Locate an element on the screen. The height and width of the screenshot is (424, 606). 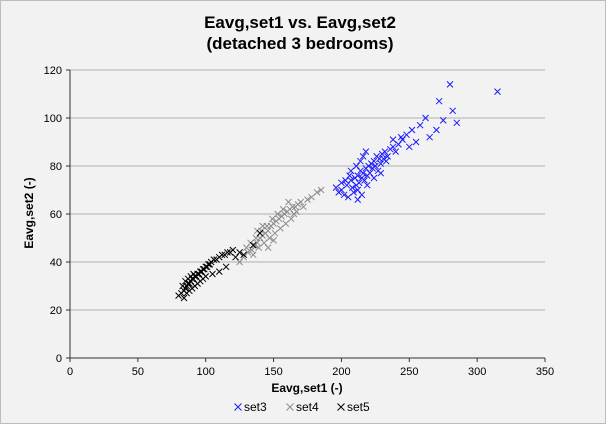
y-tick-label: 100 is located at coordinates (53, 119).